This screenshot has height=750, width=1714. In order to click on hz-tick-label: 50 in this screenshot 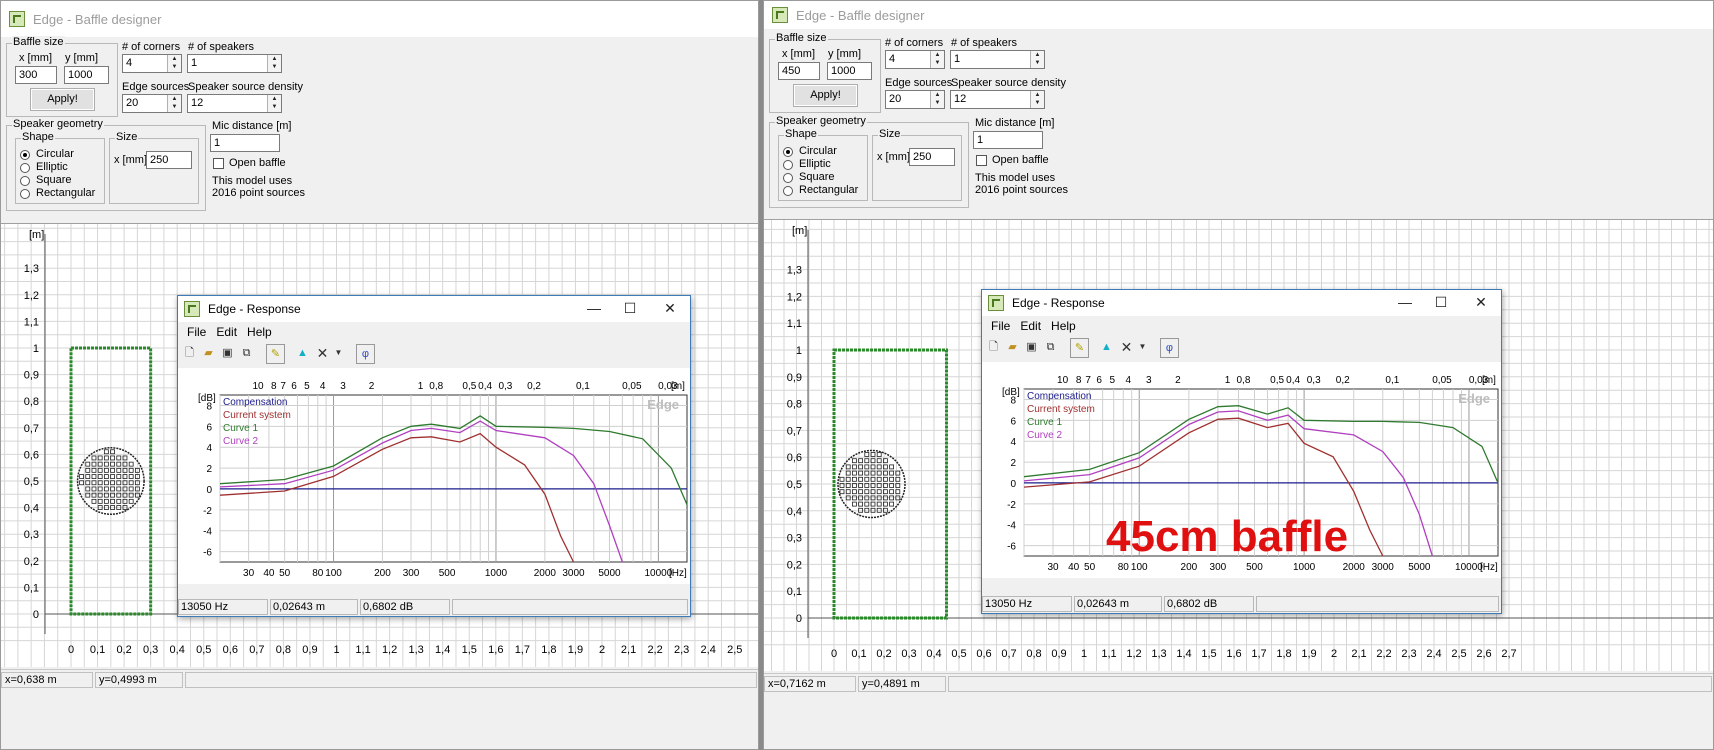, I will do `click(1090, 567)`.